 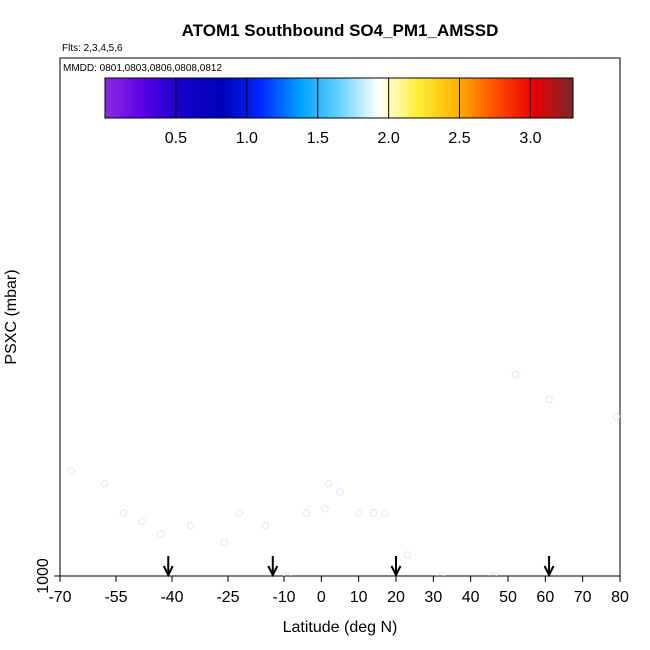 What do you see at coordinates (433, 597) in the screenshot?
I see `x-tick-label: 30` at bounding box center [433, 597].